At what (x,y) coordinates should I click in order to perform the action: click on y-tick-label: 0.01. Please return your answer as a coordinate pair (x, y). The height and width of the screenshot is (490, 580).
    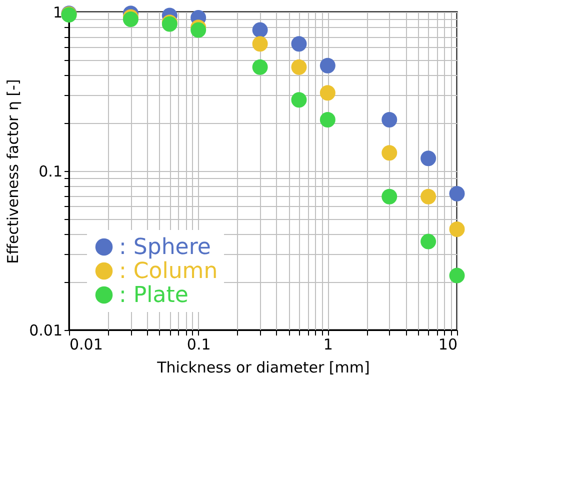
    Looking at the image, I should click on (45, 331).